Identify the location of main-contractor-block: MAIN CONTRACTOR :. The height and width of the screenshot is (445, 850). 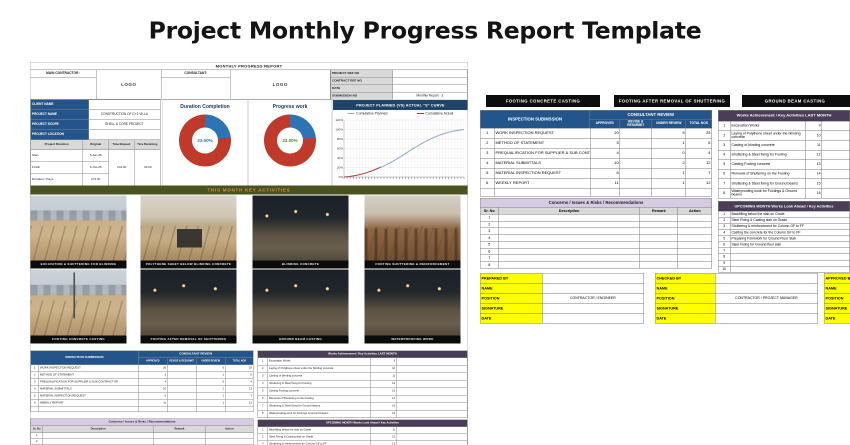
(63, 84).